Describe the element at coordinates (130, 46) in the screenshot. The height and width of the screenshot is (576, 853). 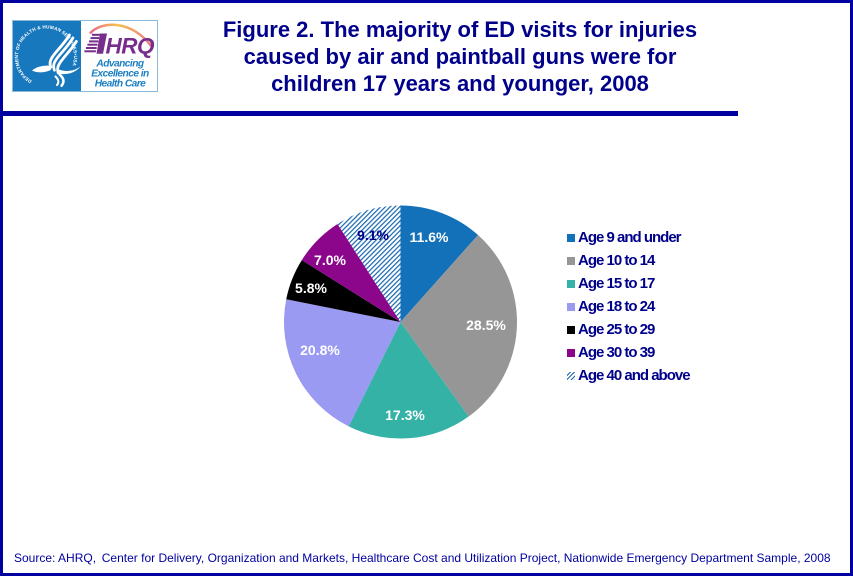
I see `svg-text: HRQ` at that location.